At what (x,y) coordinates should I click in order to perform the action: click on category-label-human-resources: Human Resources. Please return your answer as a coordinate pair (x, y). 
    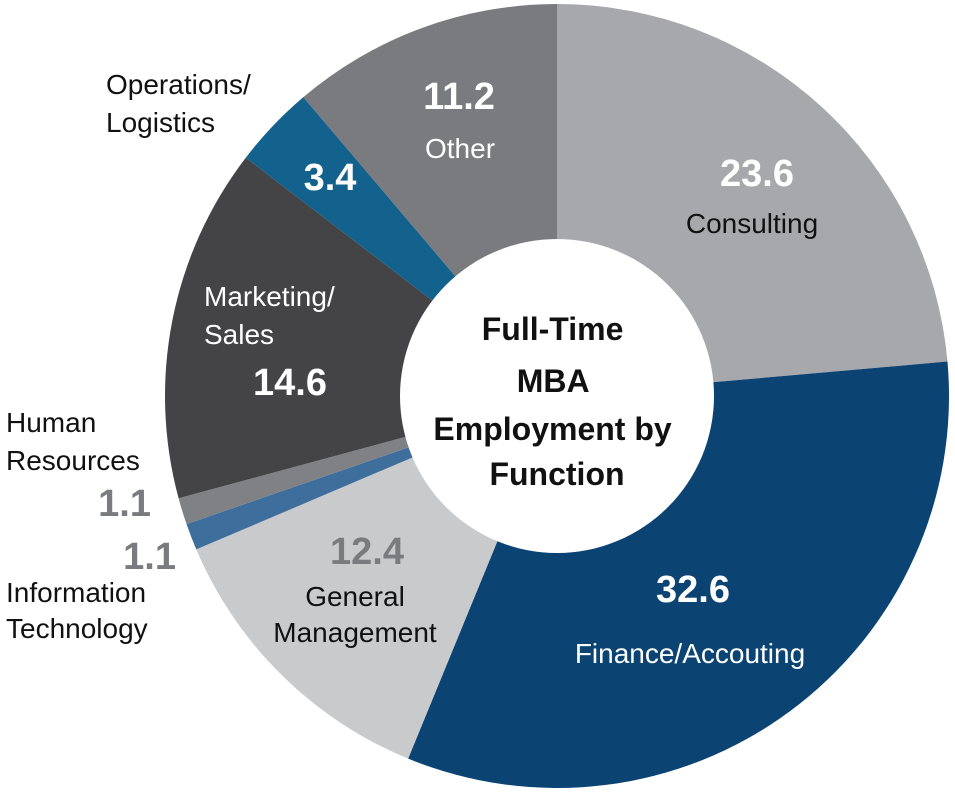
    Looking at the image, I should click on (73, 441).